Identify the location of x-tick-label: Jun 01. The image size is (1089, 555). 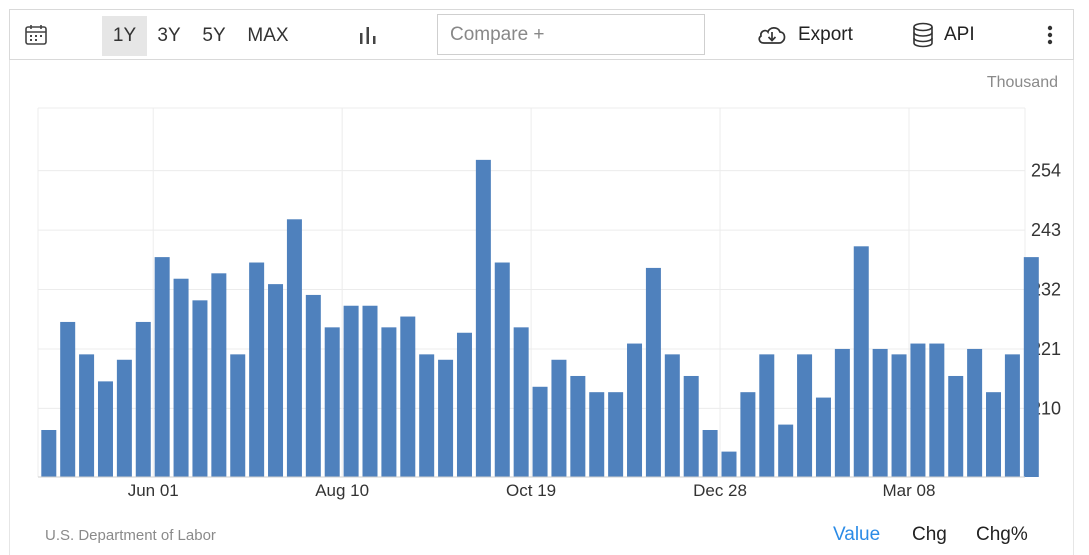
(153, 490).